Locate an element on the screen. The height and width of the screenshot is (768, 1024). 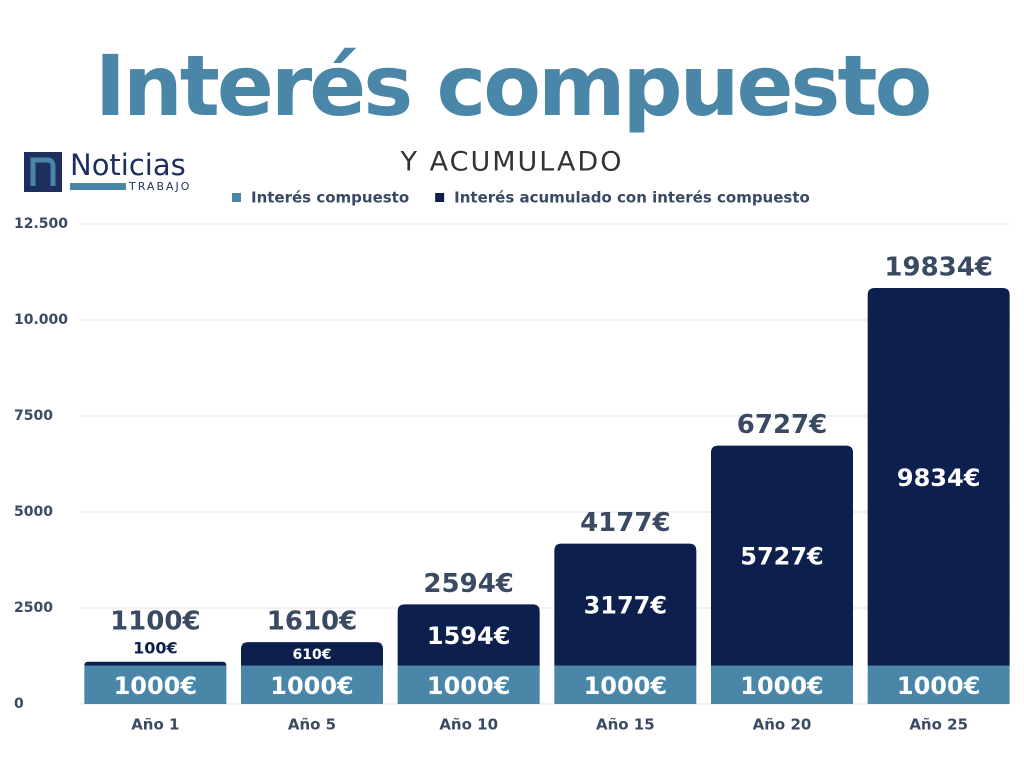
chart-subtitle: Y ACUMULADO is located at coordinates (512, 162).